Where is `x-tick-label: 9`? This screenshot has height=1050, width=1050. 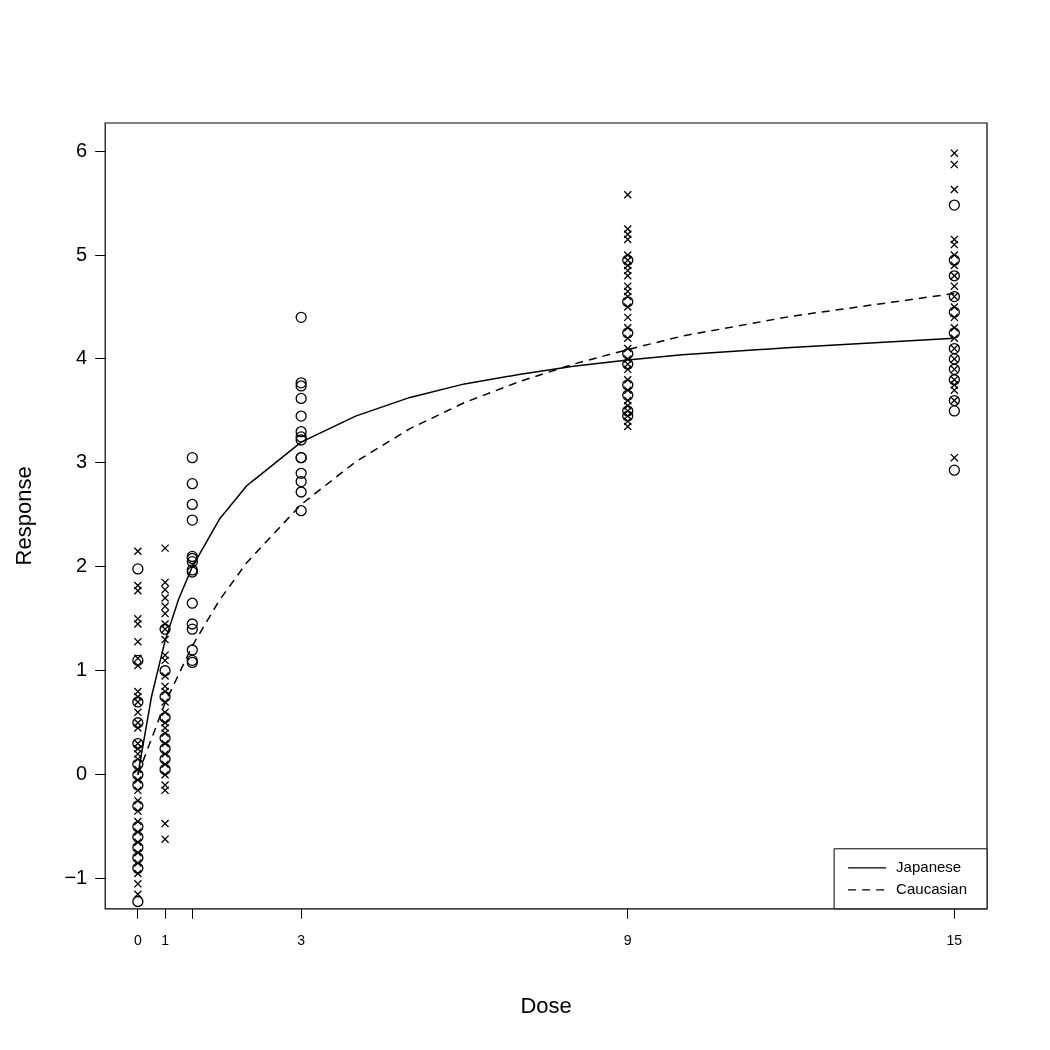
x-tick-label: 9 is located at coordinates (627, 940).